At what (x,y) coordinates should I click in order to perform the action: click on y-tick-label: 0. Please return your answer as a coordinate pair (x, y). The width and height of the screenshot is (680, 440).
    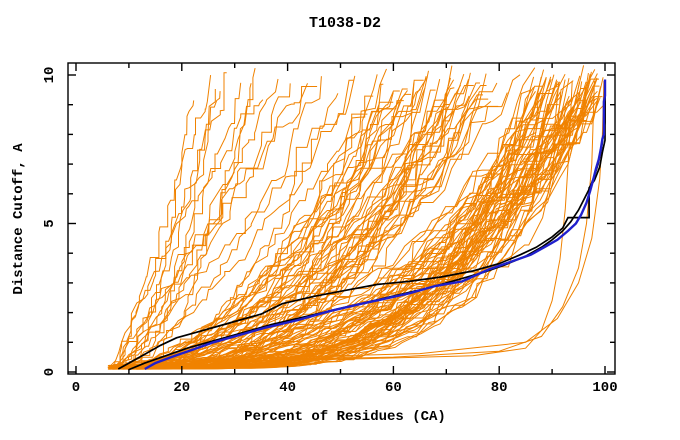
    Looking at the image, I should click on (50, 372).